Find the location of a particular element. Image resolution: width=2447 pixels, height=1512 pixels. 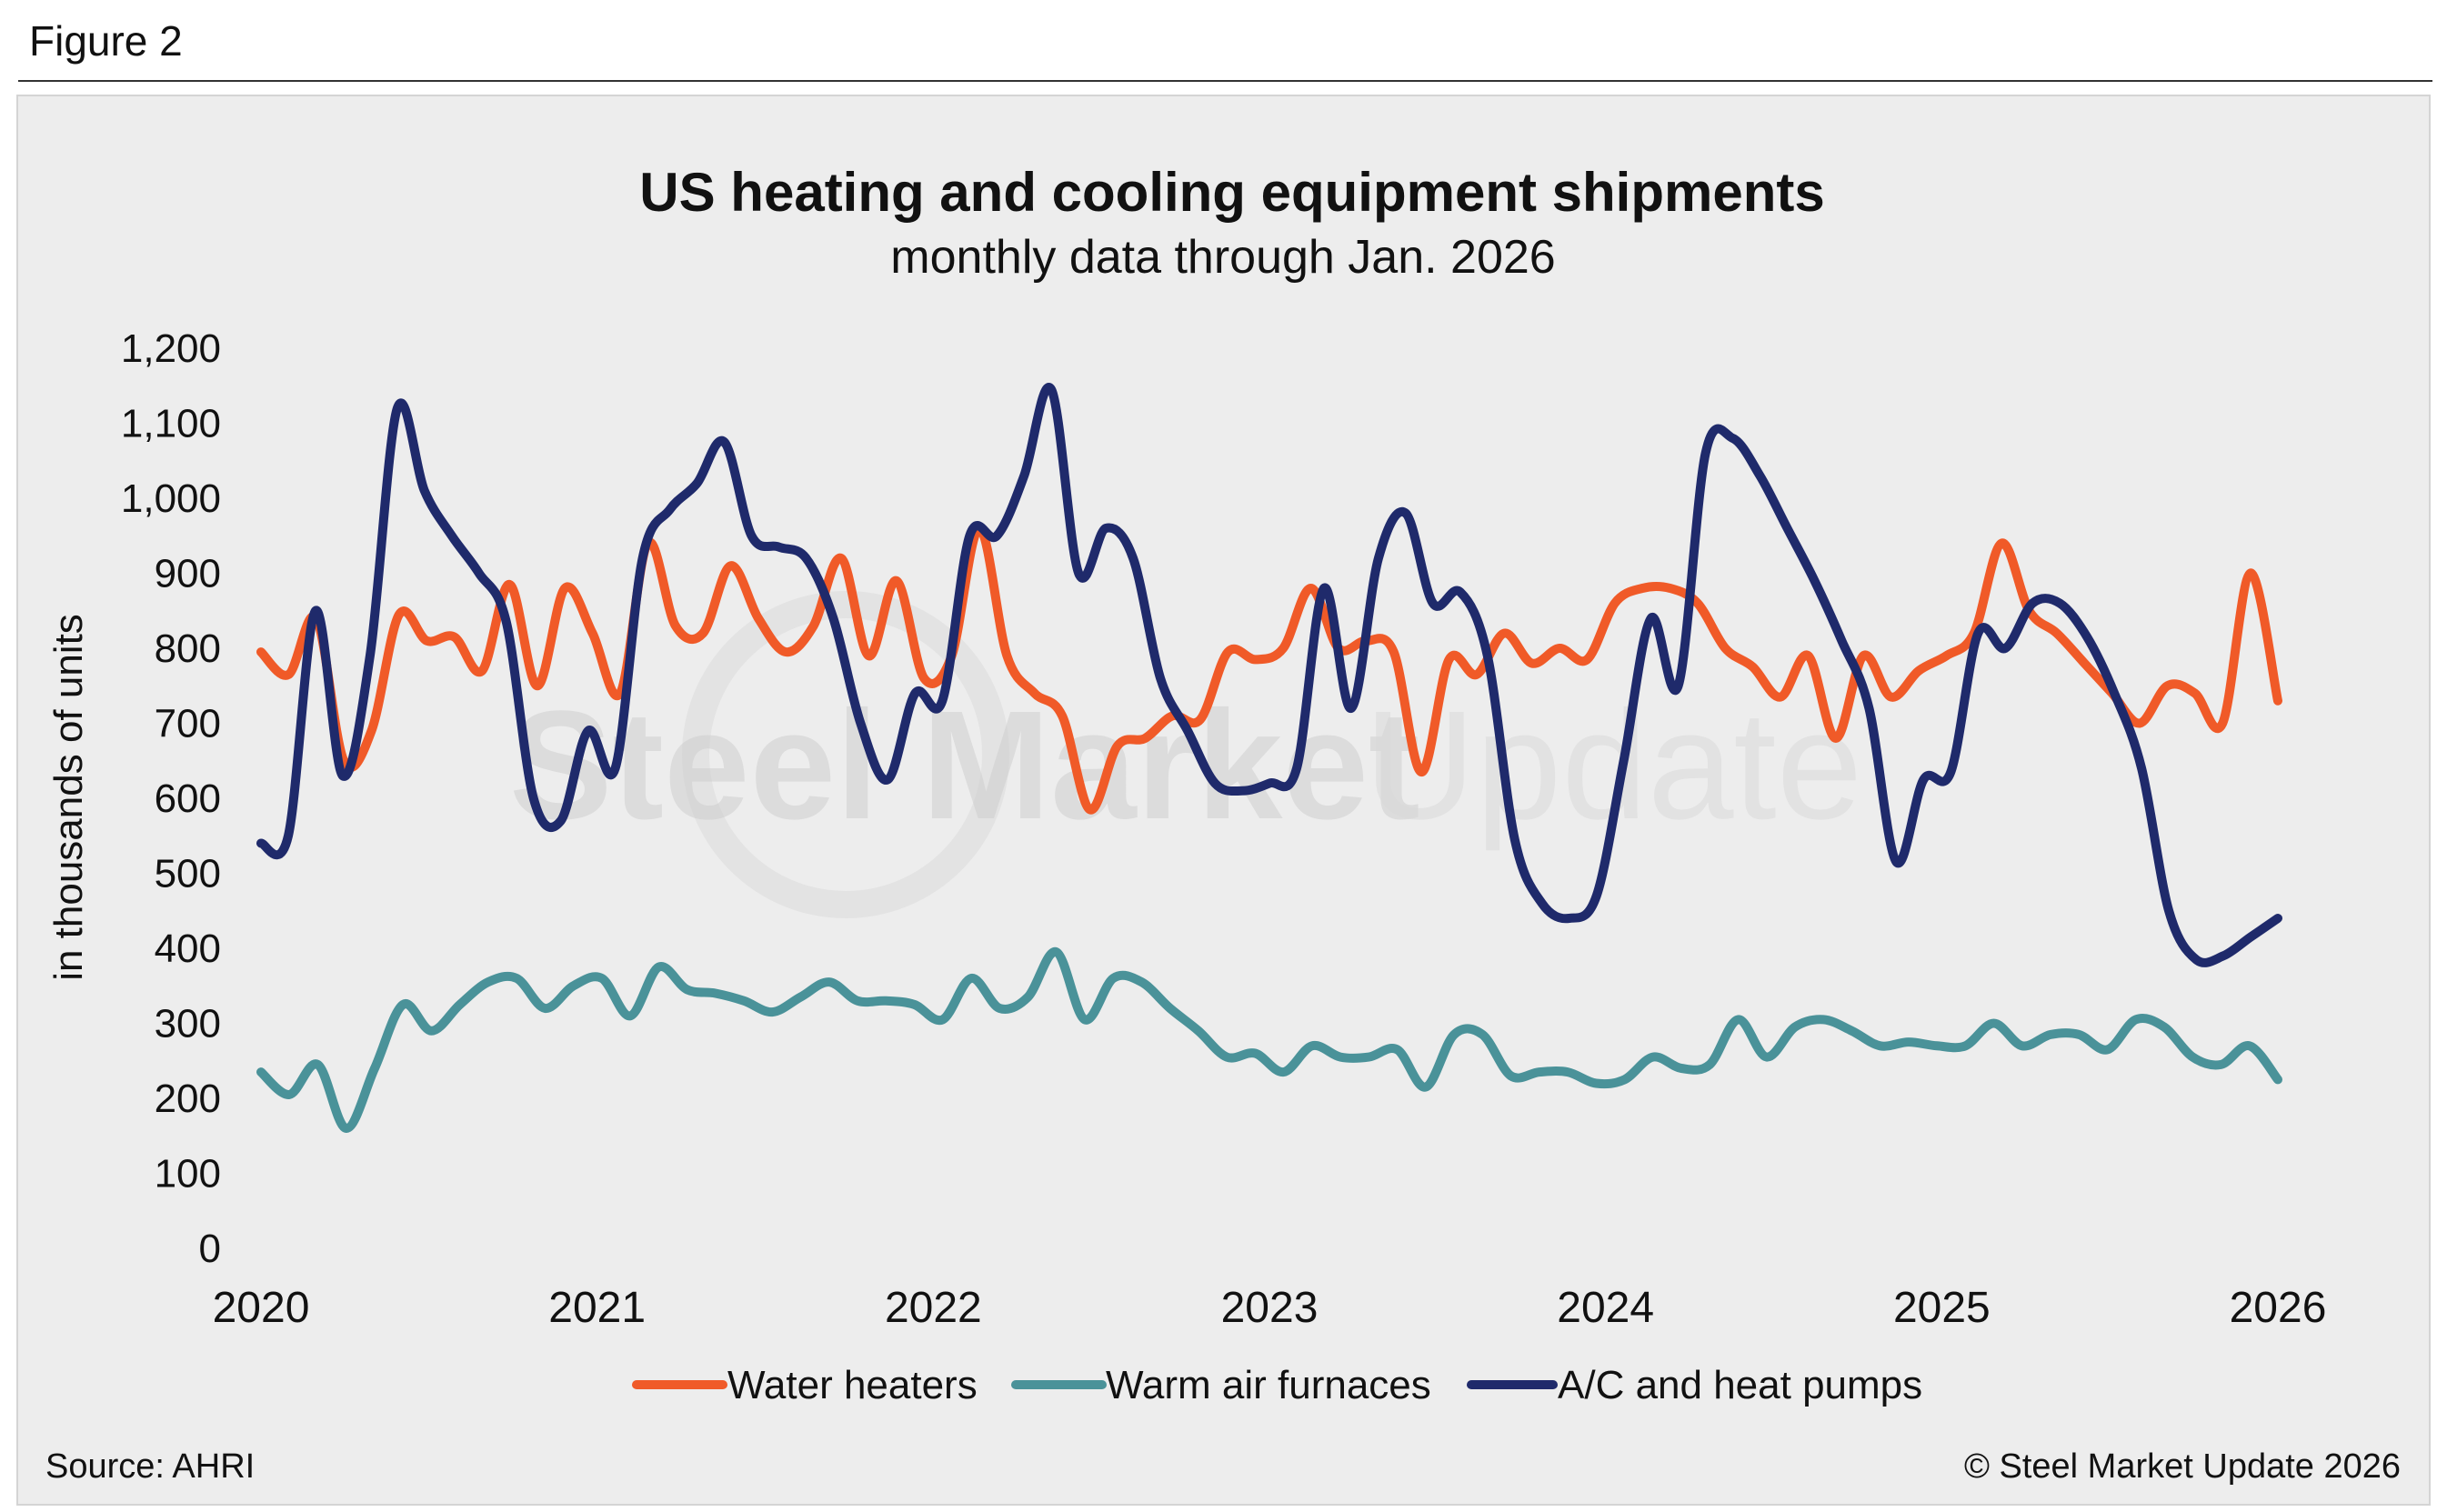

copyright-note: © Steel Market Update 2026 is located at coordinates (2182, 1466).